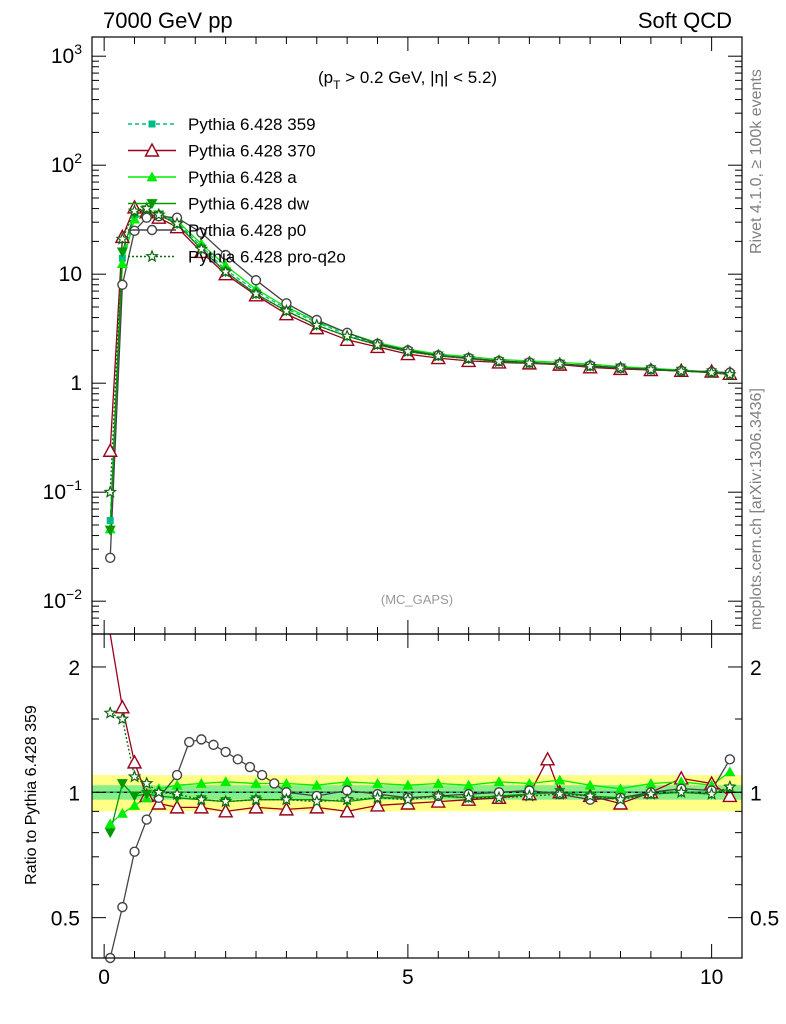 This screenshot has width=786, height=1024. What do you see at coordinates (65, 919) in the screenshot?
I see `ratio-y-tick-label-0: 0.5` at bounding box center [65, 919].